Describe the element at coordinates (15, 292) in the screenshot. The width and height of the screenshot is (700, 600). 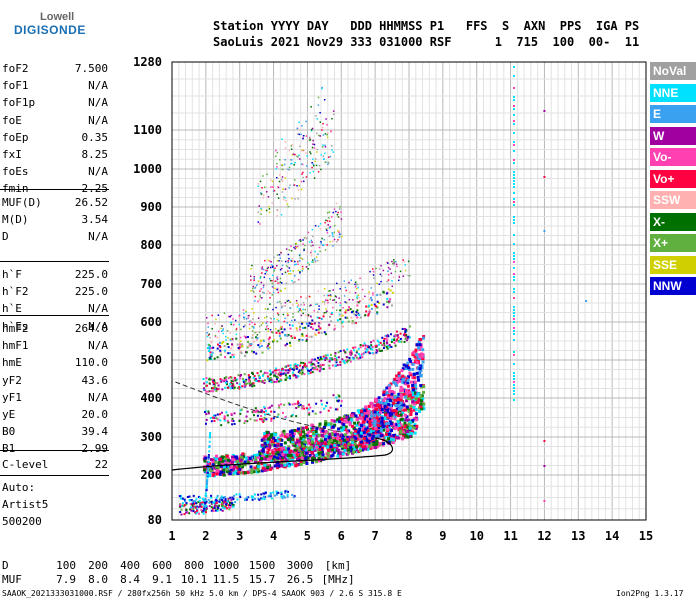
I see `param-name: h`F2` at that location.